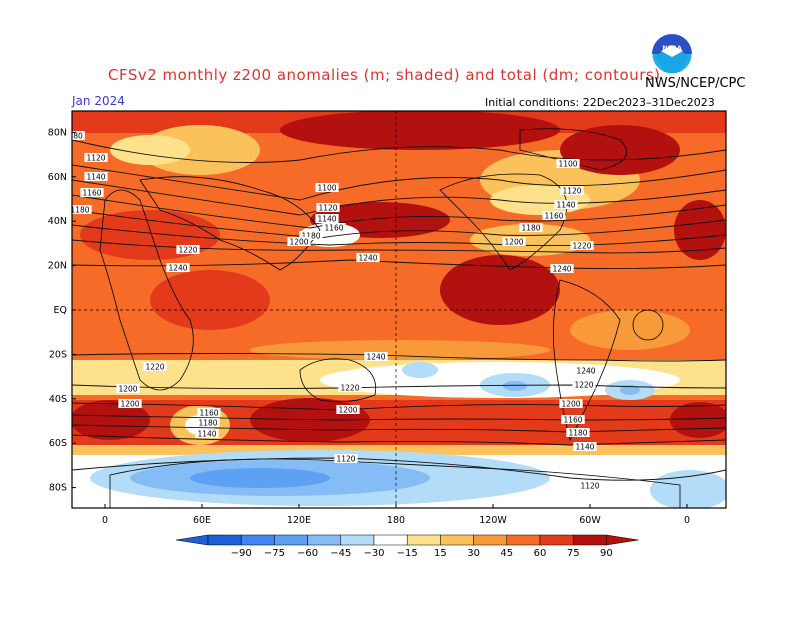  I want to click on contour-label-3: 1180, so click(79, 210).